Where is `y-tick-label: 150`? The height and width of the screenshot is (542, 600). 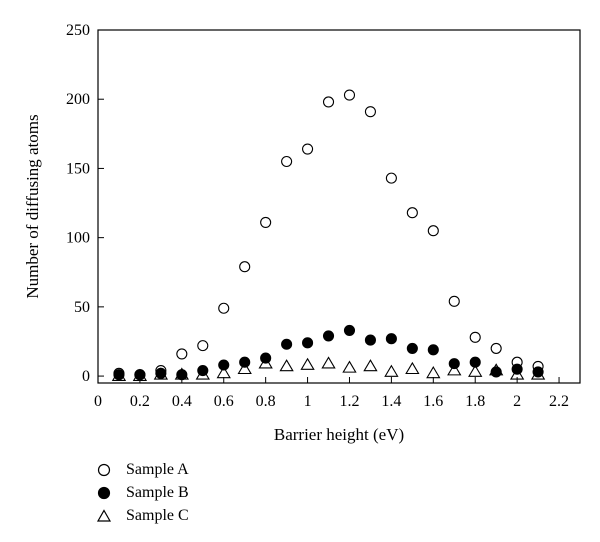
y-tick-label: 150 is located at coordinates (78, 168).